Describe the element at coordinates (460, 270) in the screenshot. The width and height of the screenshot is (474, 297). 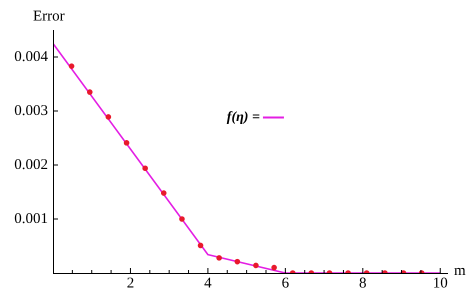
I see `x-axis-title: m` at that location.